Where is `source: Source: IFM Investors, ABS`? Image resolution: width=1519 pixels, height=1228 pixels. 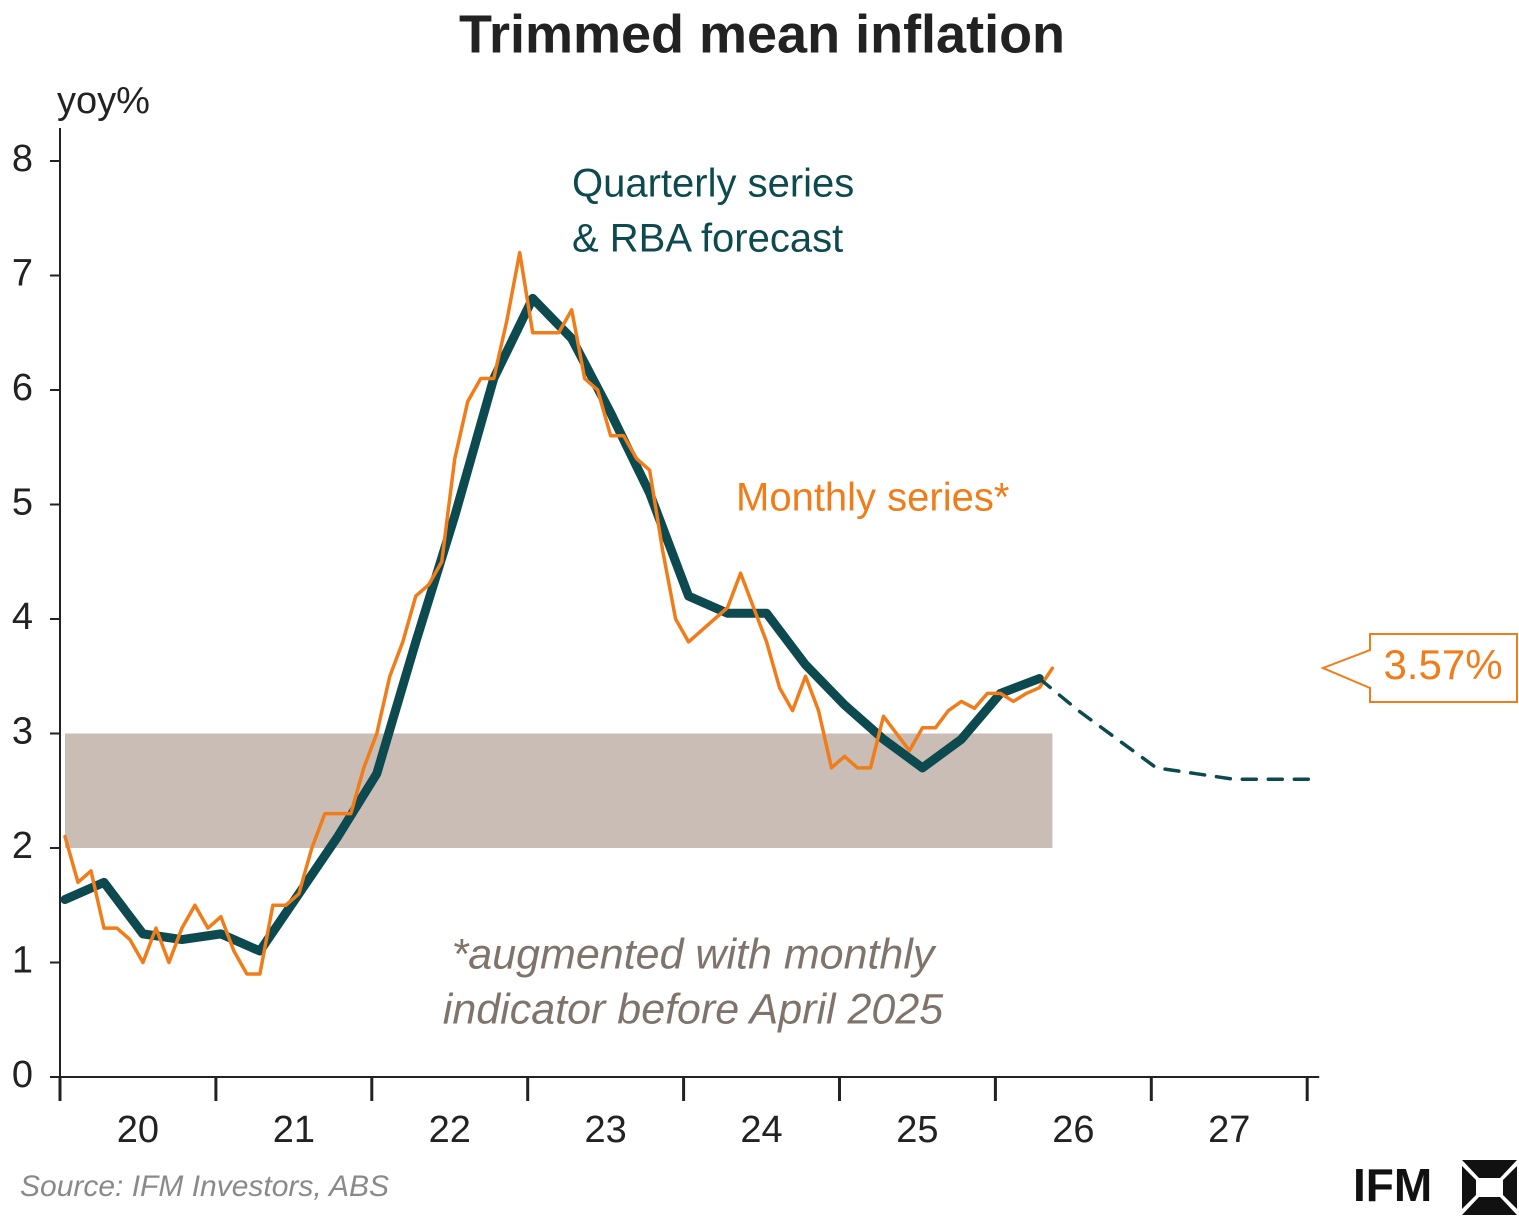 source: Source: IFM Investors, ABS is located at coordinates (204, 1186).